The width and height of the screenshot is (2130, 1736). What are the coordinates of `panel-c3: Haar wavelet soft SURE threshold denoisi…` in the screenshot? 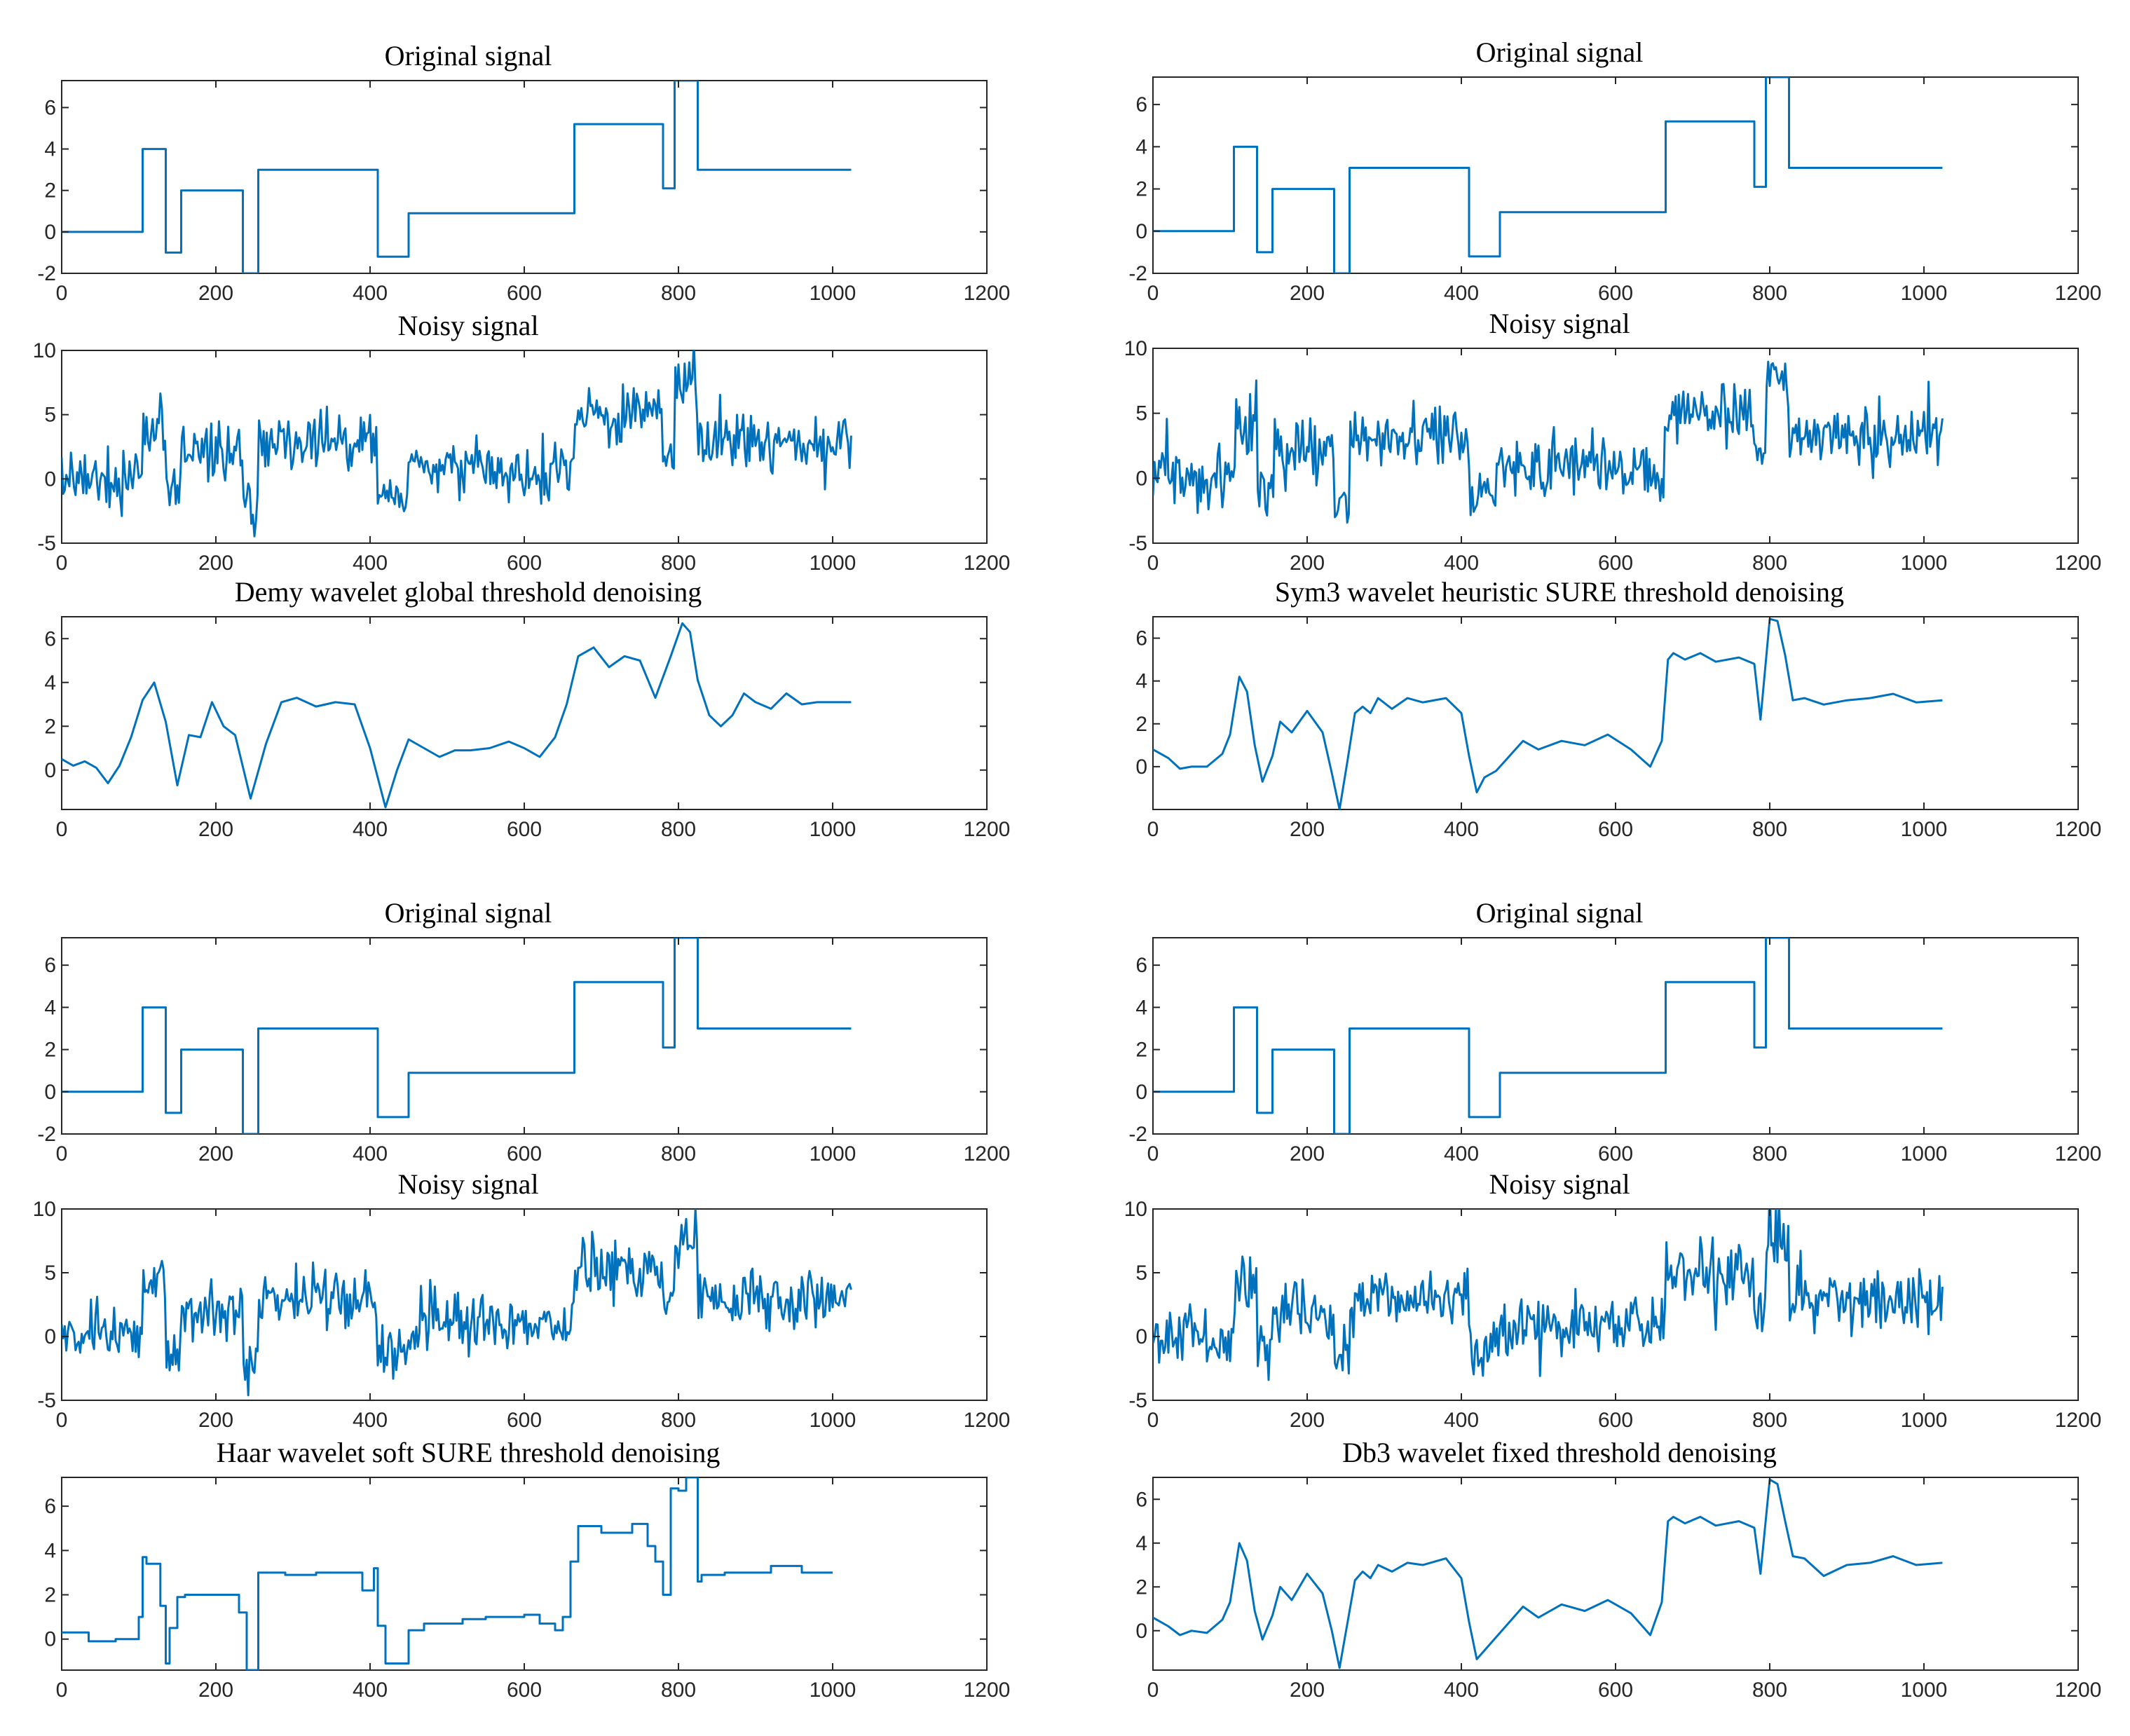 It's located at (527, 1569).